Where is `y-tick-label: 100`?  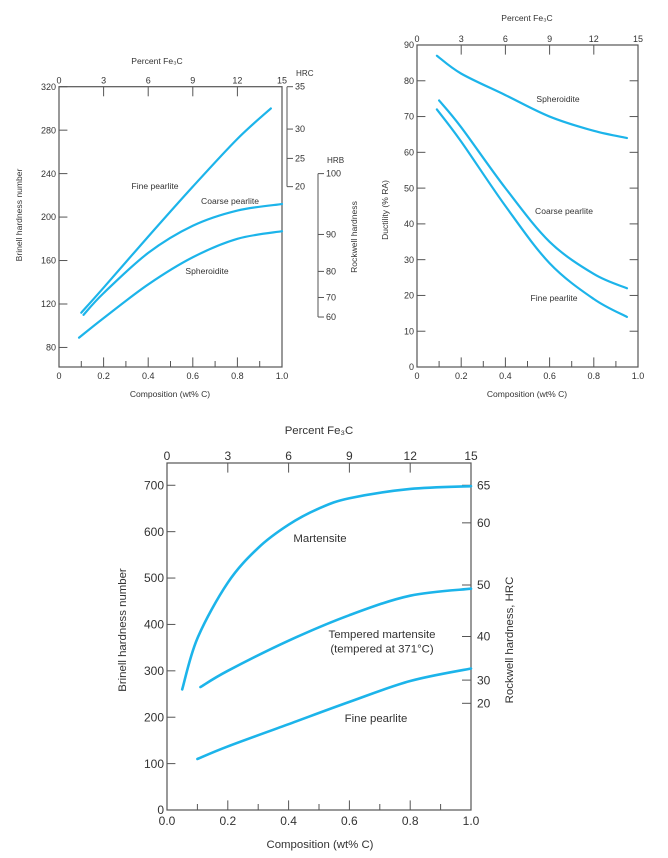 y-tick-label: 100 is located at coordinates (154, 764).